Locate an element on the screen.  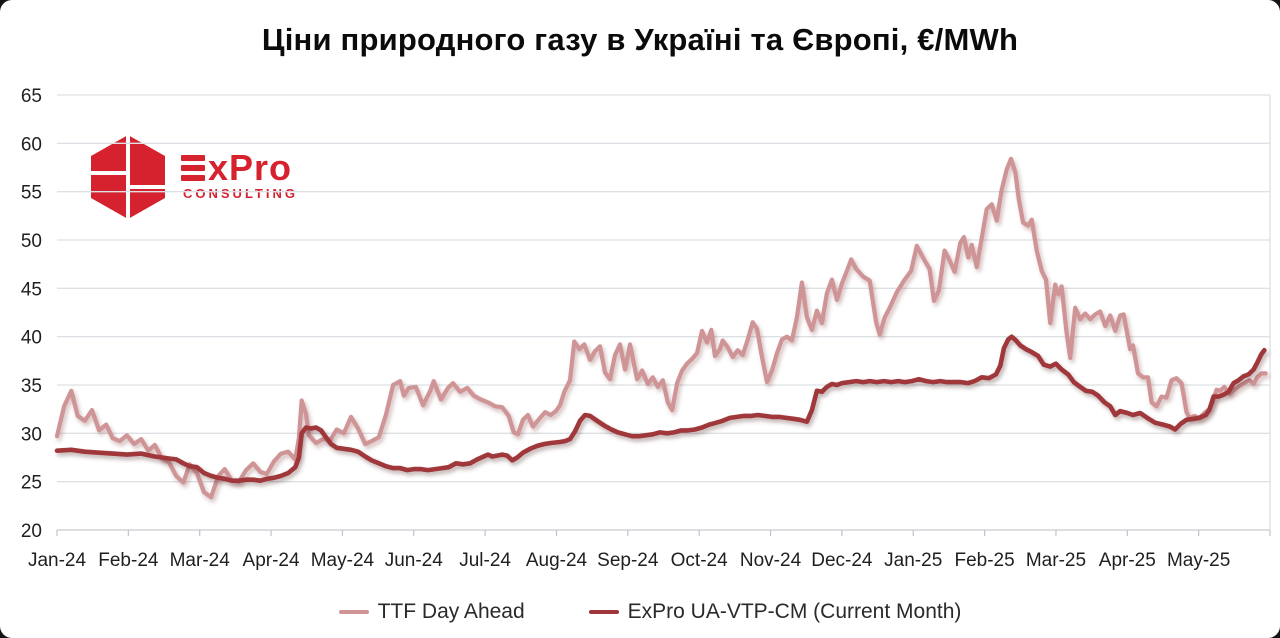
x-tick-label-Jan-24: Jan-24 is located at coordinates (57, 560).